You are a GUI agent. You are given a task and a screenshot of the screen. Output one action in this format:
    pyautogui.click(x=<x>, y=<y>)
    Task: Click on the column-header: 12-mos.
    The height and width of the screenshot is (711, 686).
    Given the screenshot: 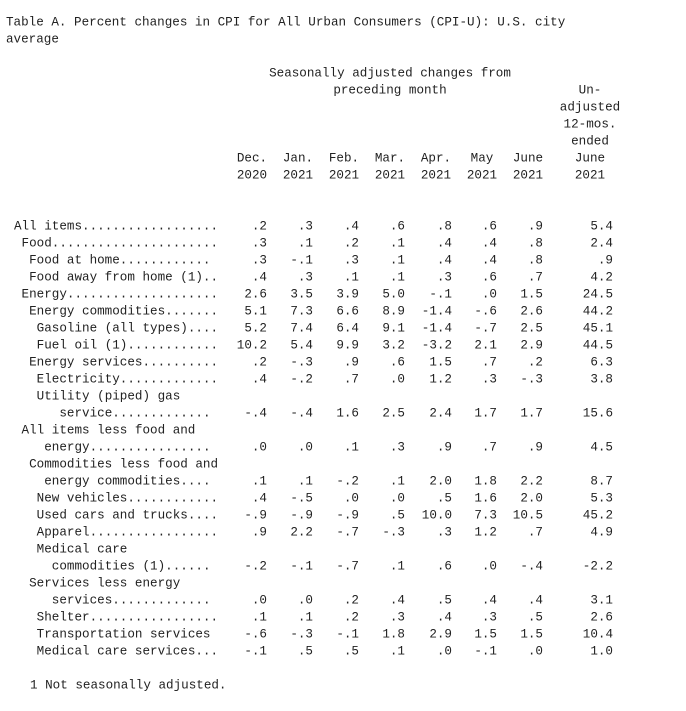 What is the action you would take?
    pyautogui.click(x=590, y=124)
    